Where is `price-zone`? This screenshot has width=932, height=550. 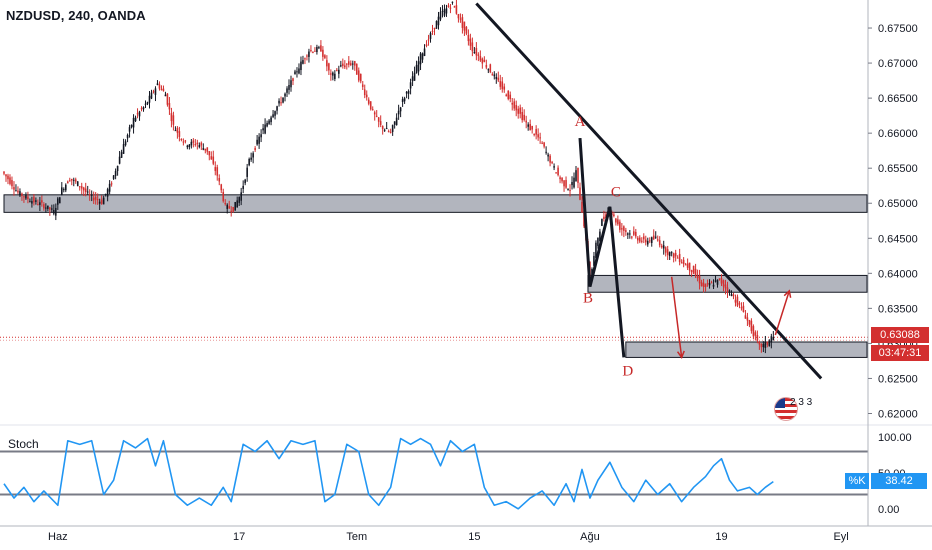
price-zone is located at coordinates (435, 203).